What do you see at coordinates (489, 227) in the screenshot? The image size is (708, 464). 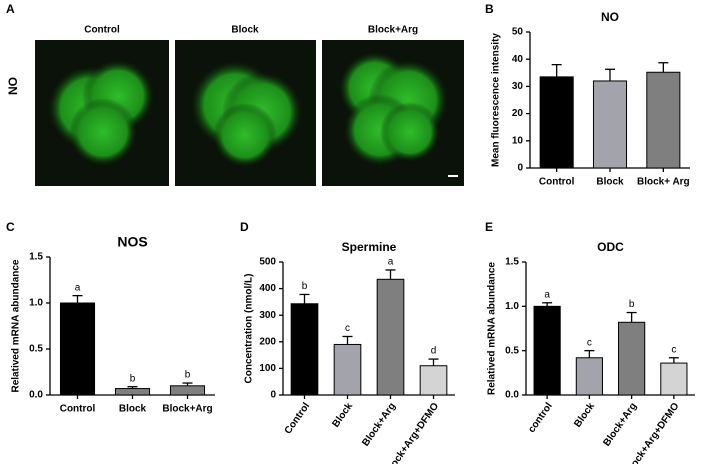 I see `panel-label: E` at bounding box center [489, 227].